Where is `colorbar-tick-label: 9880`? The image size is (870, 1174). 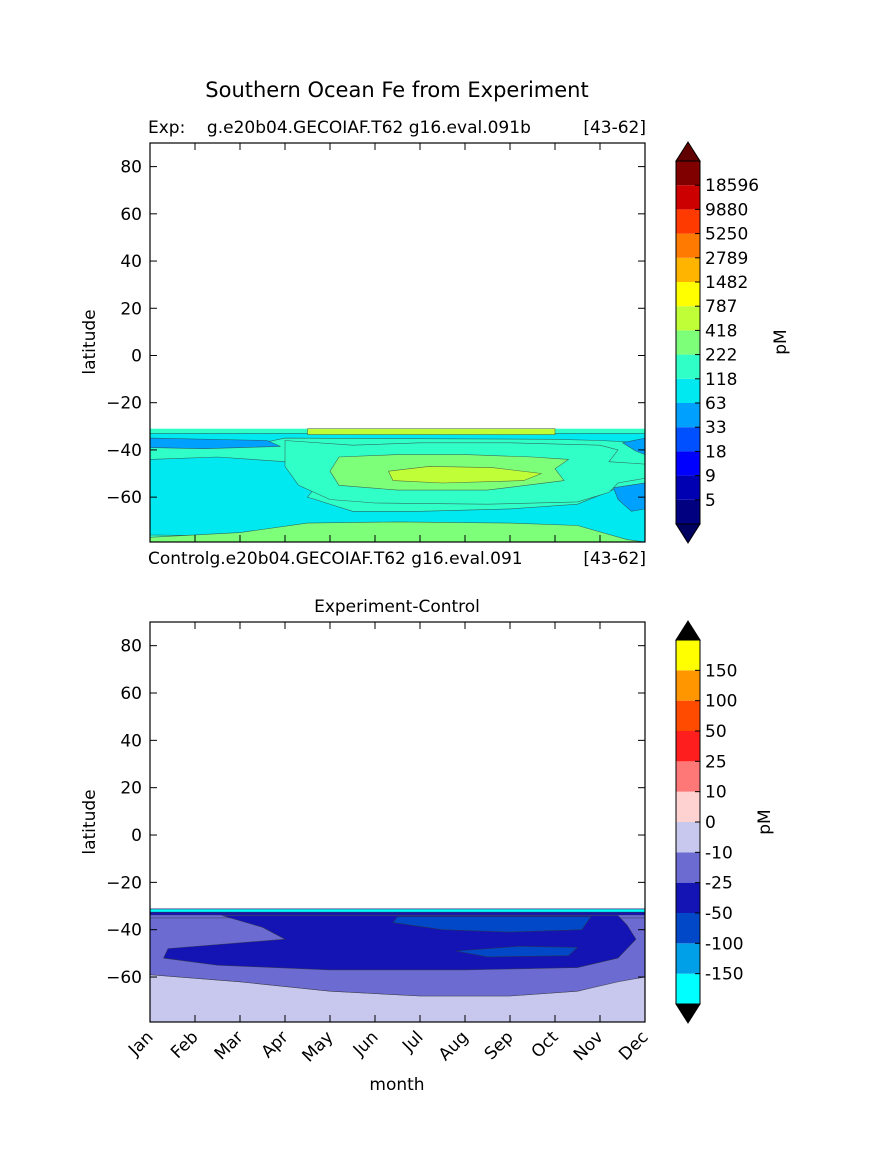
colorbar-tick-label: 9880 is located at coordinates (726, 210).